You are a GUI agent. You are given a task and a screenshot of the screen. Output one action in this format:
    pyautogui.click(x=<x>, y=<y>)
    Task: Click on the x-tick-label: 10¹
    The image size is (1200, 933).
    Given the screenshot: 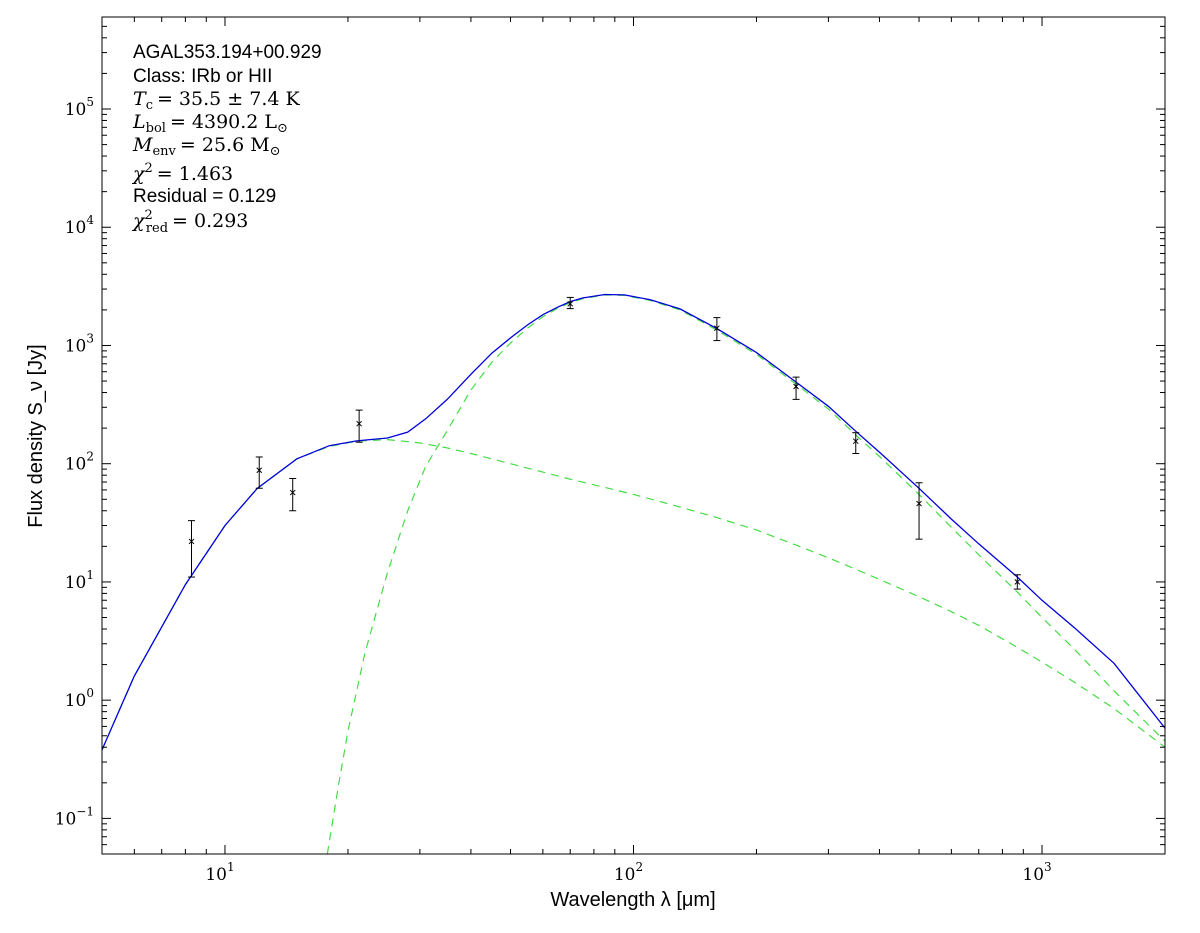 What is the action you would take?
    pyautogui.click(x=219, y=872)
    